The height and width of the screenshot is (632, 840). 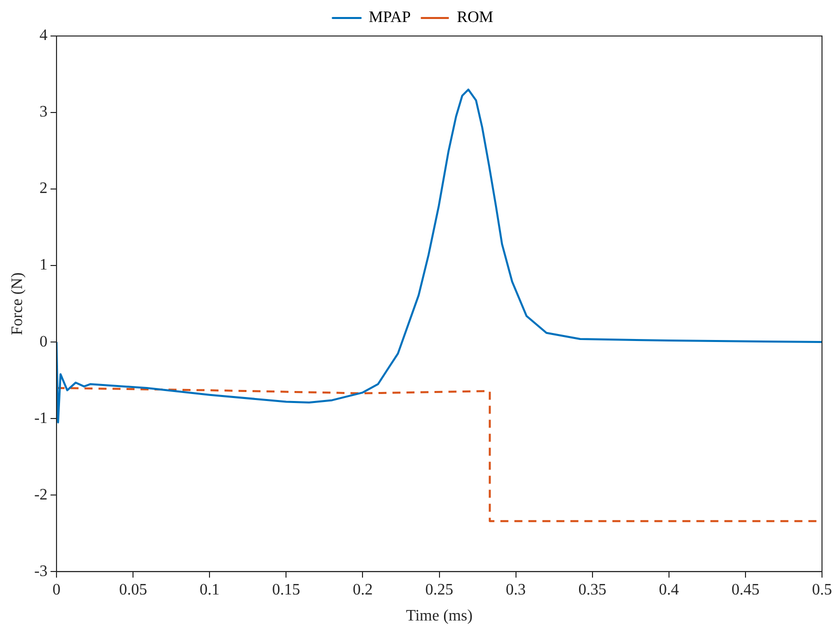 What do you see at coordinates (439, 616) in the screenshot?
I see `x-axis-title: Time (ms)` at bounding box center [439, 616].